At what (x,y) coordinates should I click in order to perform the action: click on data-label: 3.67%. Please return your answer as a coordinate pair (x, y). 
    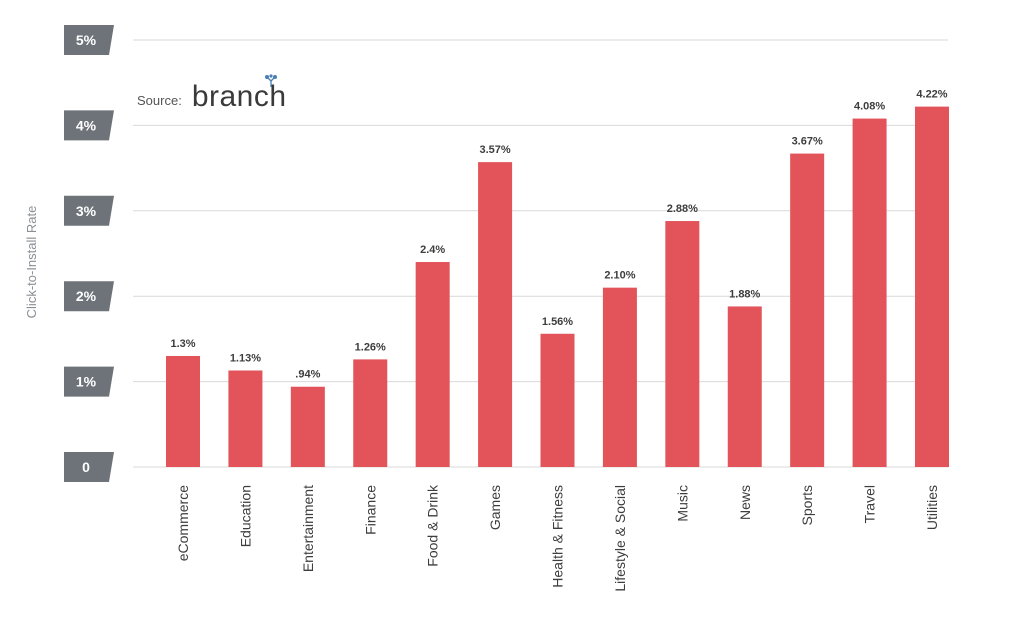
    Looking at the image, I should click on (807, 142).